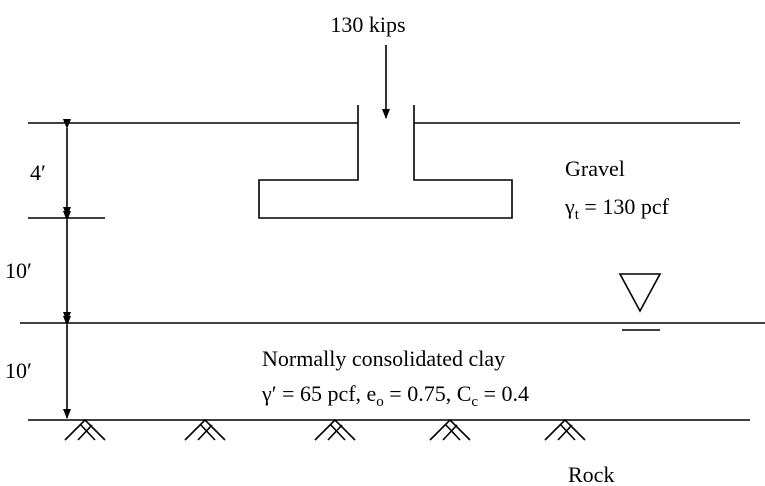 This screenshot has height=486, width=765. I want to click on rock-hatch, so click(325, 429).